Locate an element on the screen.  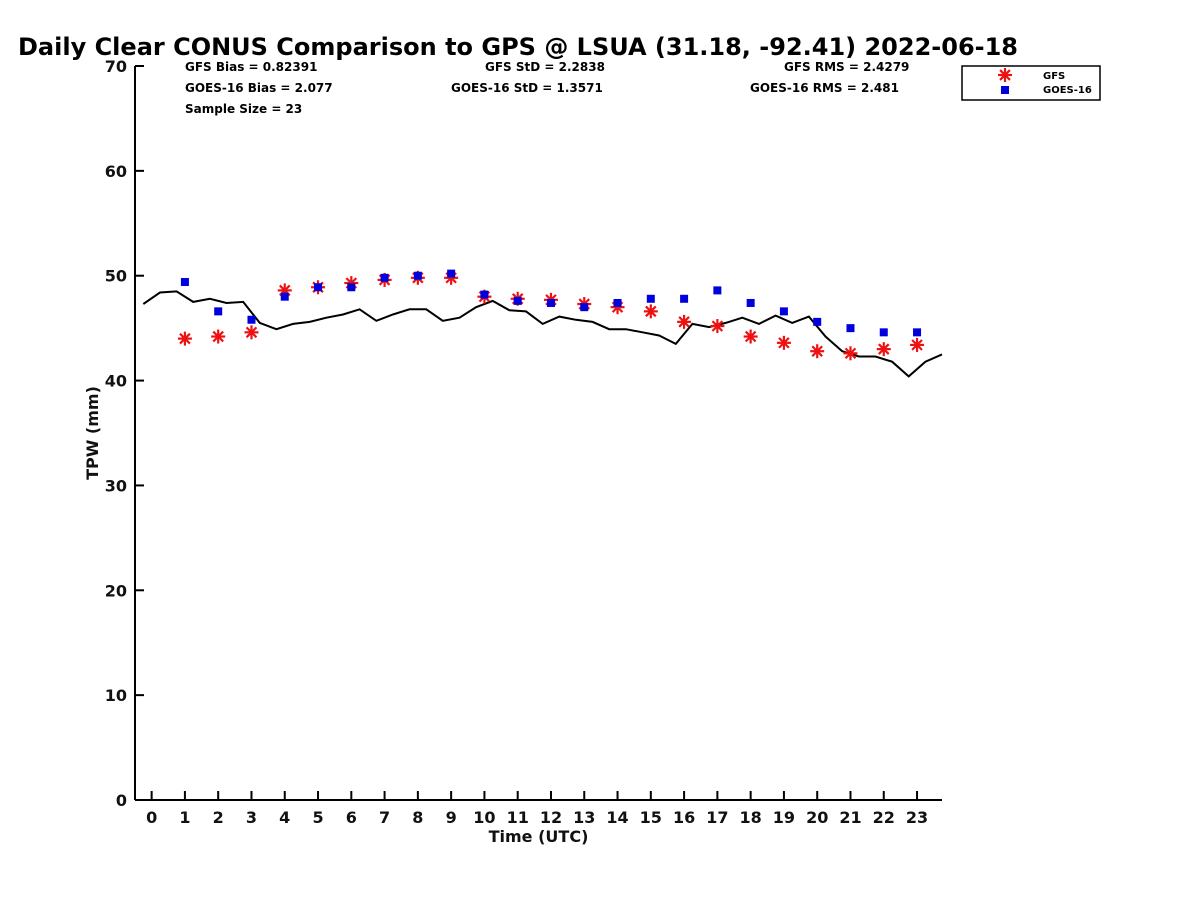
goes-series is located at coordinates (551, 303).